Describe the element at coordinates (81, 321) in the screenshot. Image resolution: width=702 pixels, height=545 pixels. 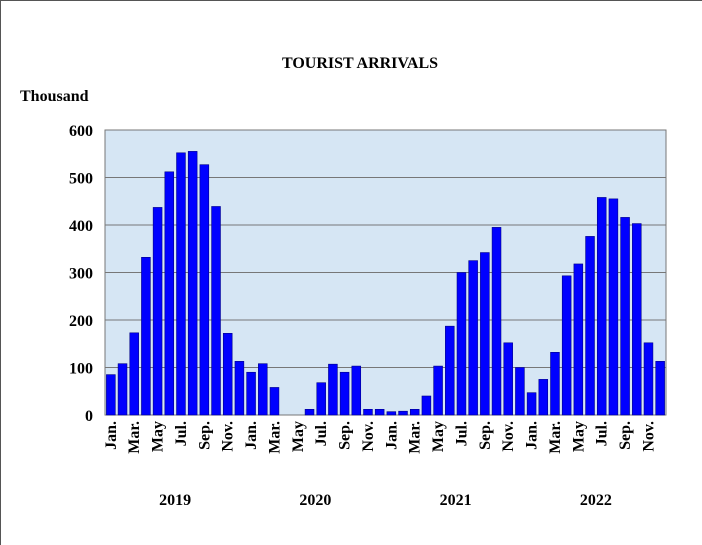
I see `y-tick-label: 200` at that location.